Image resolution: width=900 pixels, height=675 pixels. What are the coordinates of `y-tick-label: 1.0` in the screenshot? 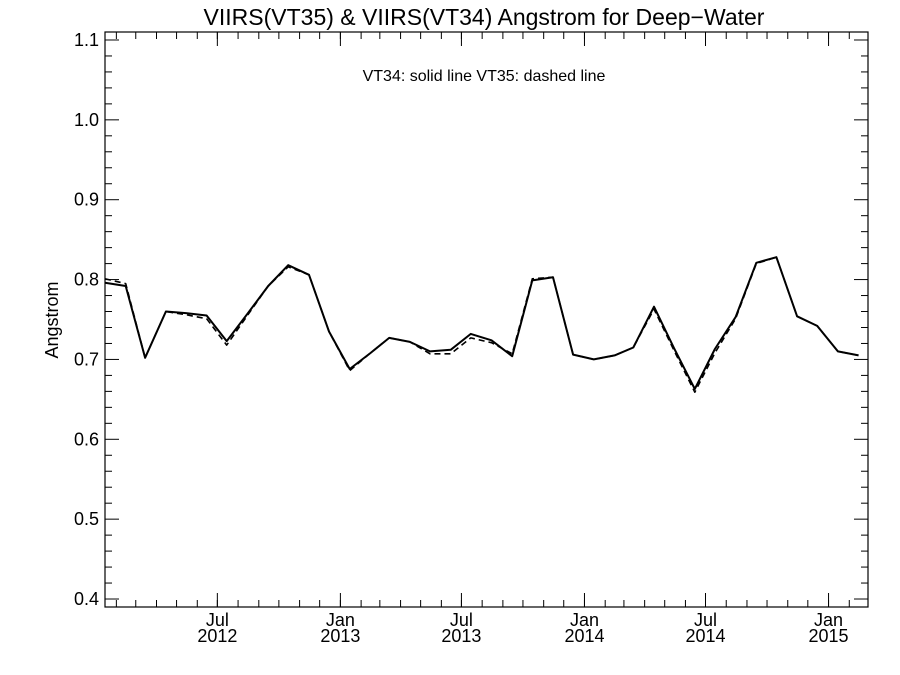 It's located at (86, 120).